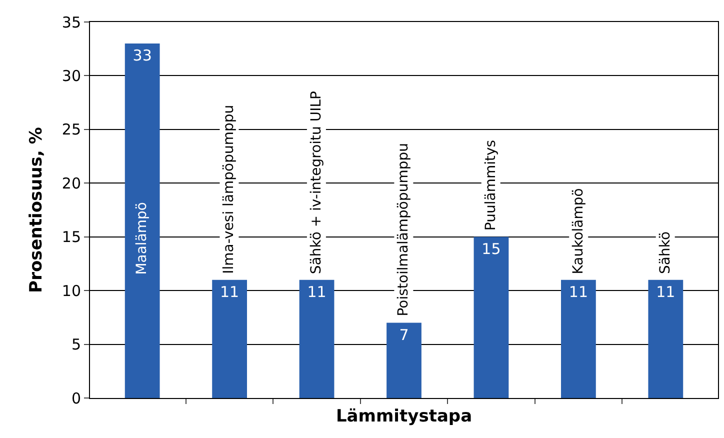 Image resolution: width=724 pixels, height=438 pixels. I want to click on y-tick-label: 30, so click(71, 75).